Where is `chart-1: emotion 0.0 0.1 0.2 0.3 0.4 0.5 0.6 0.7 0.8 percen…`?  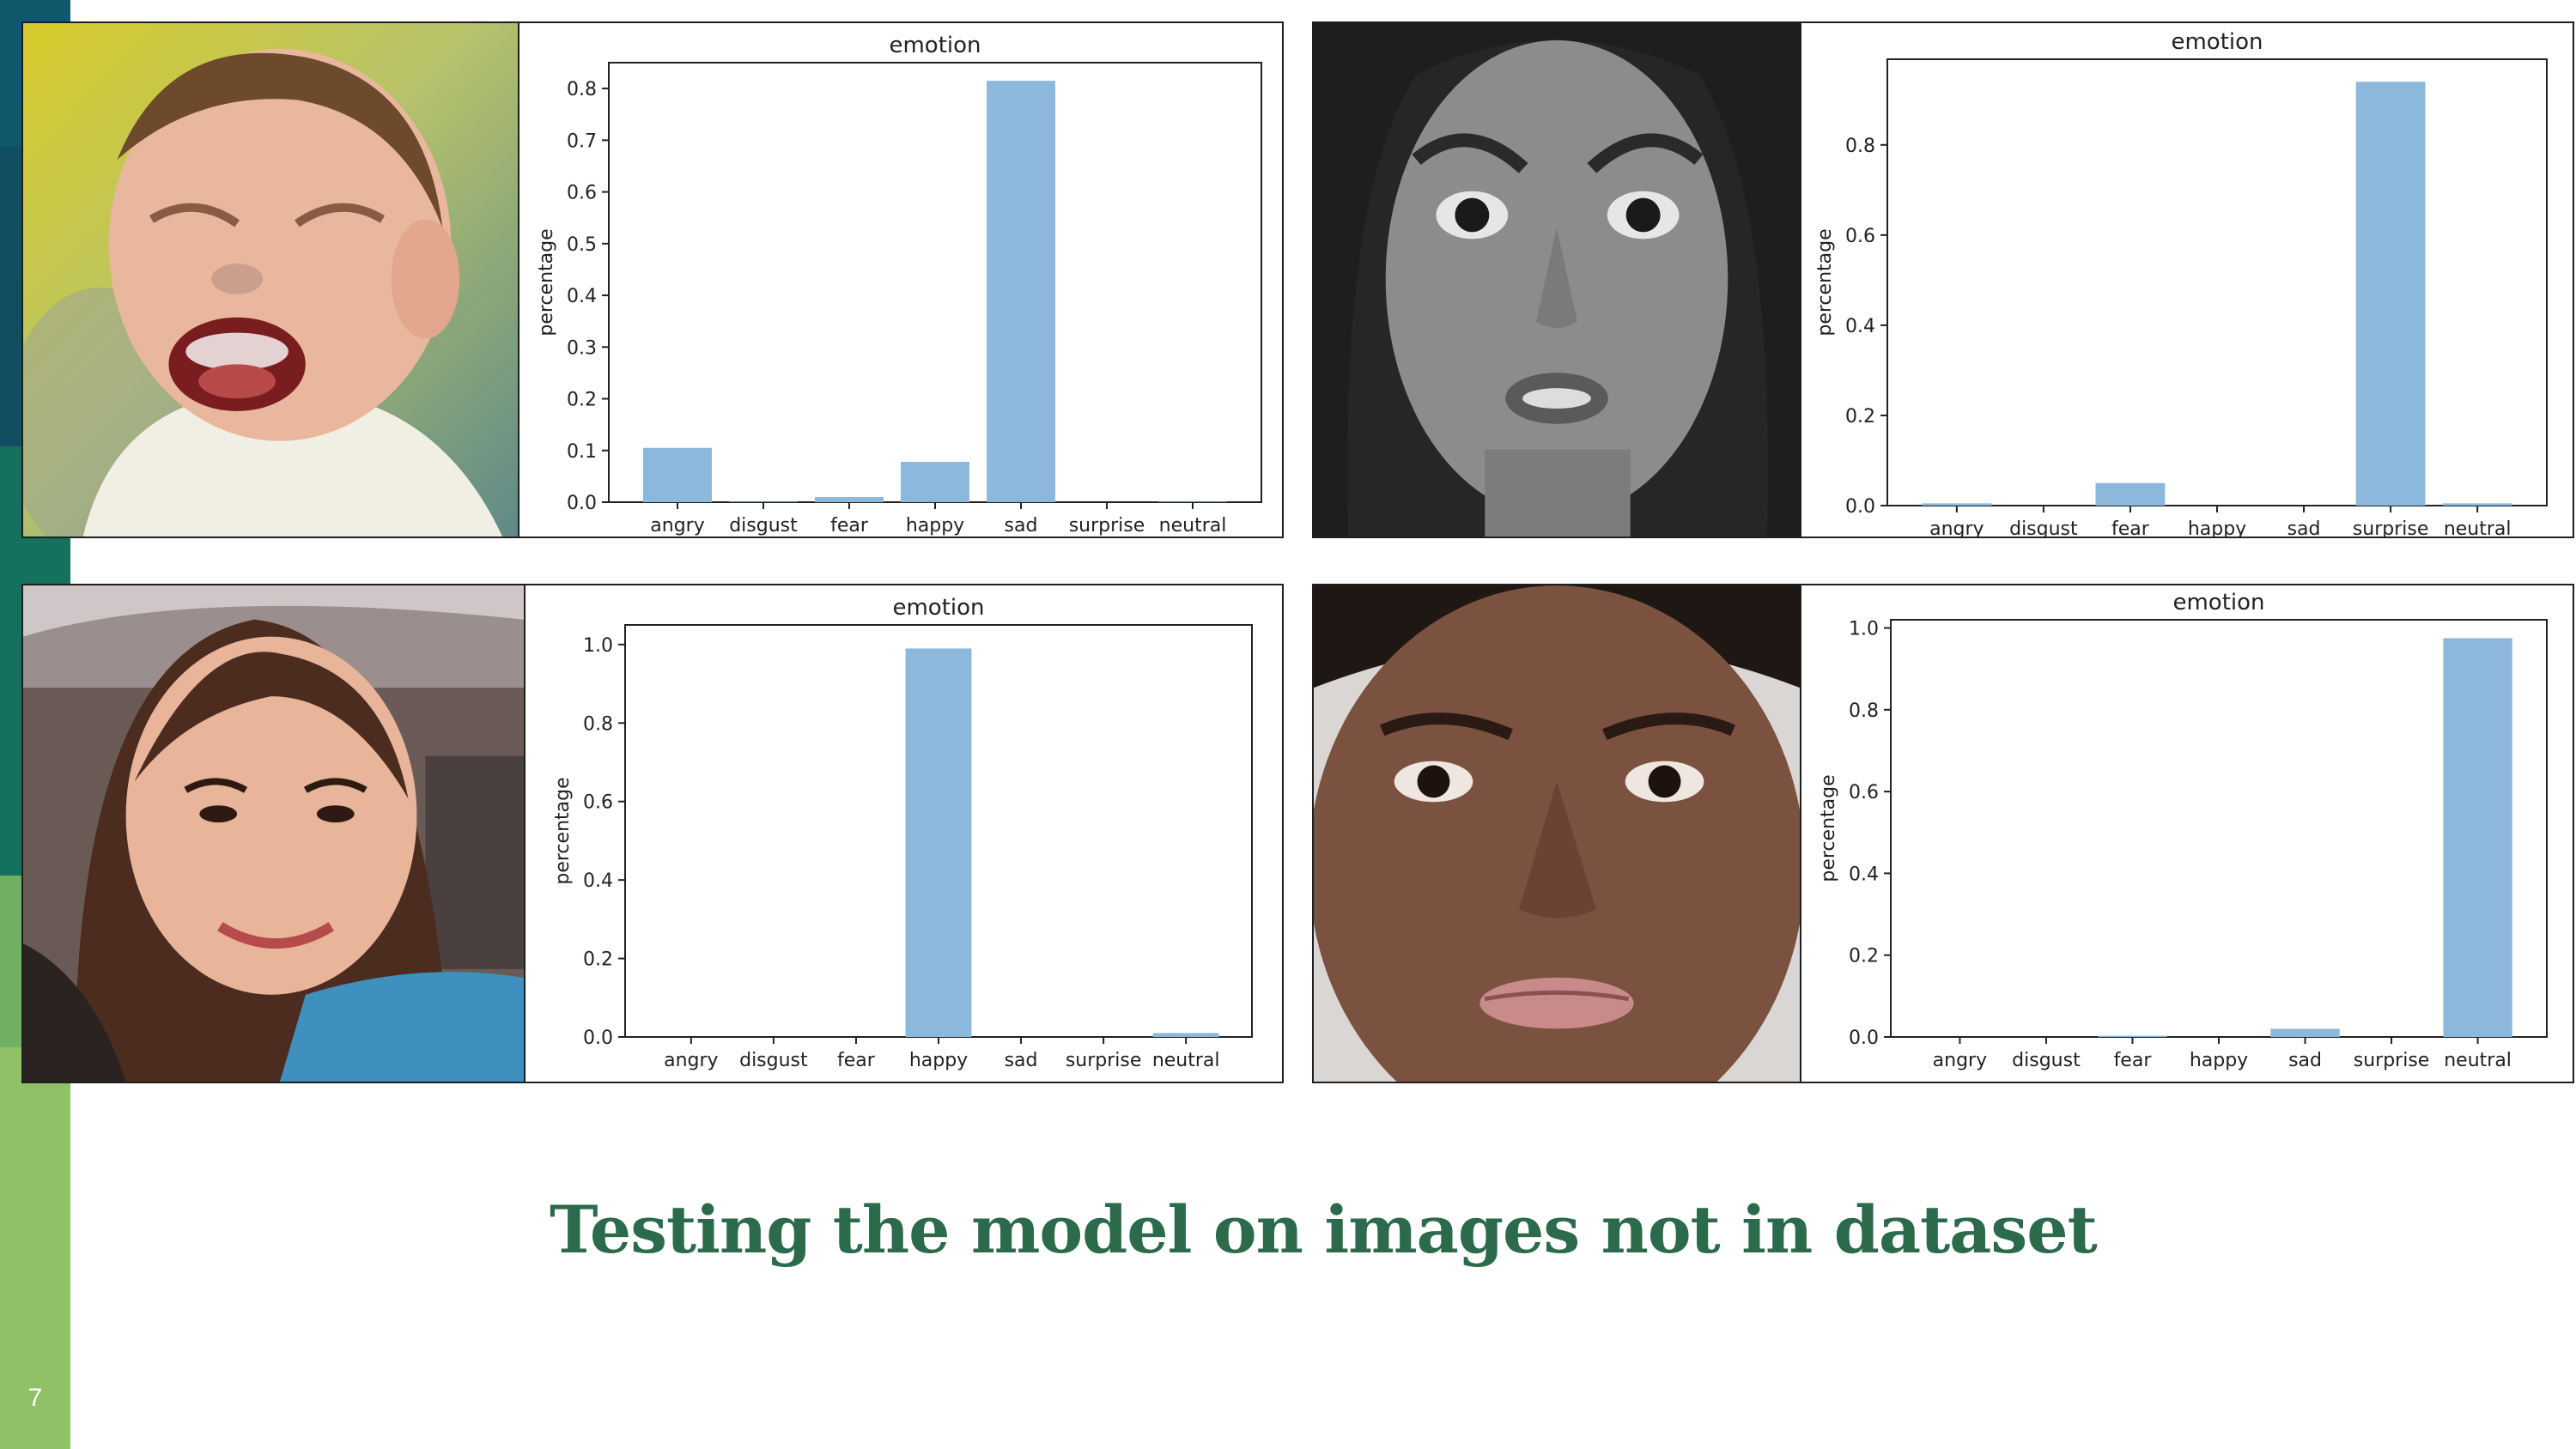
chart-1: emotion 0.0 0.1 0.2 0.3 0.4 0.5 0.6 0.7 0.8 percen… is located at coordinates (900, 280).